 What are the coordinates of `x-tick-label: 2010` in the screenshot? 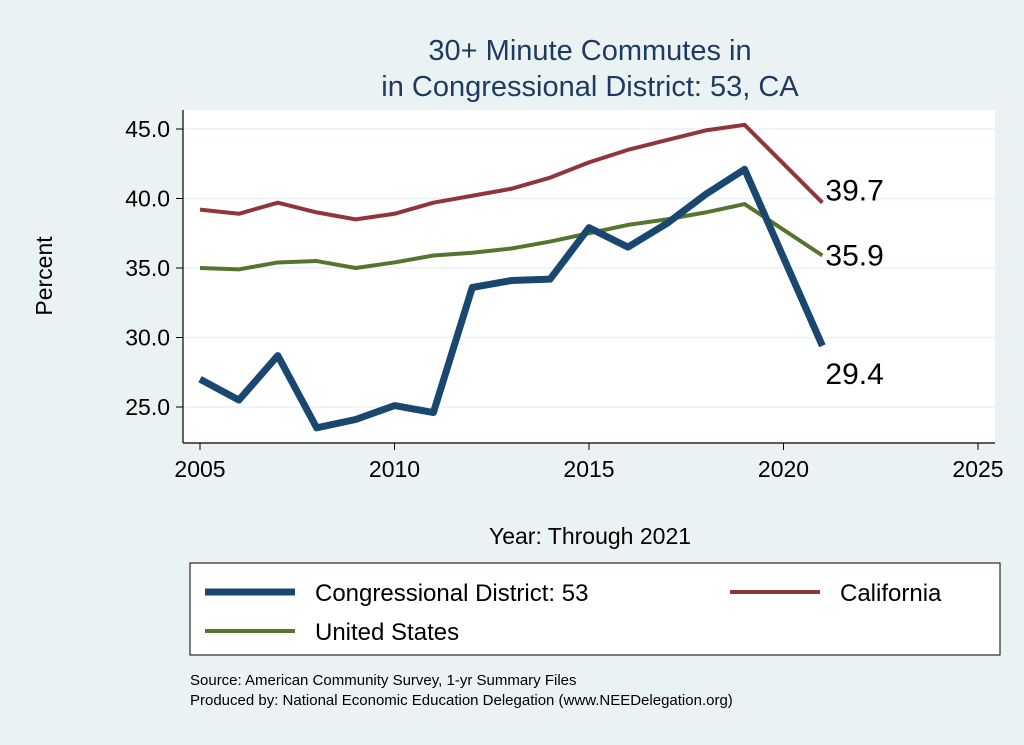 It's located at (394, 469).